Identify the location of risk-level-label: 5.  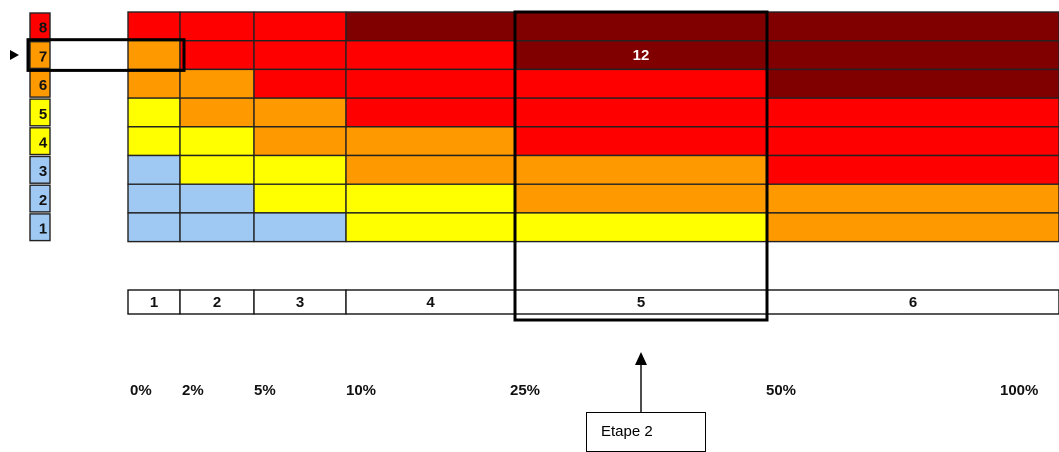
(43, 114).